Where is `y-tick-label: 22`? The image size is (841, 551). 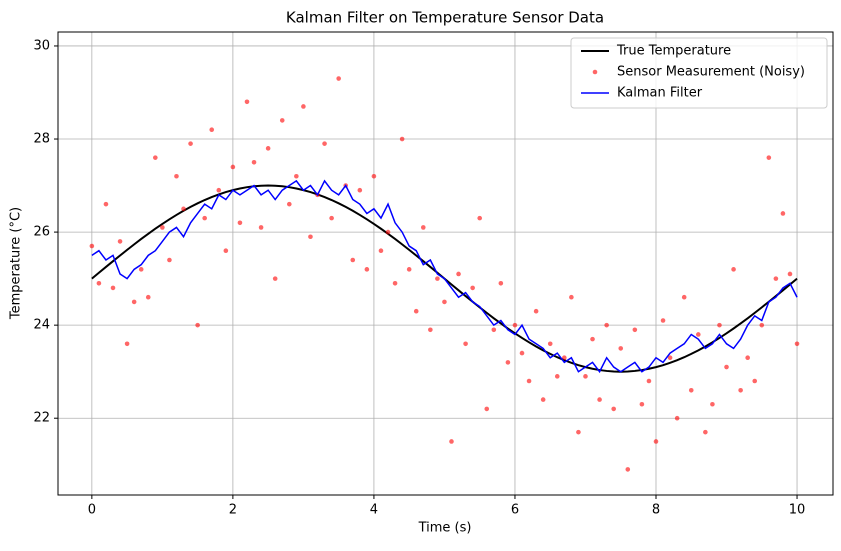
y-tick-label: 22 is located at coordinates (41, 418).